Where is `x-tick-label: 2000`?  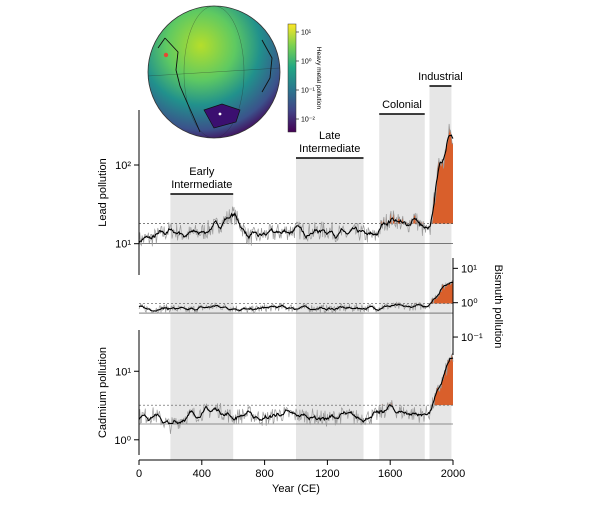
x-tick-label: 2000 is located at coordinates (453, 474).